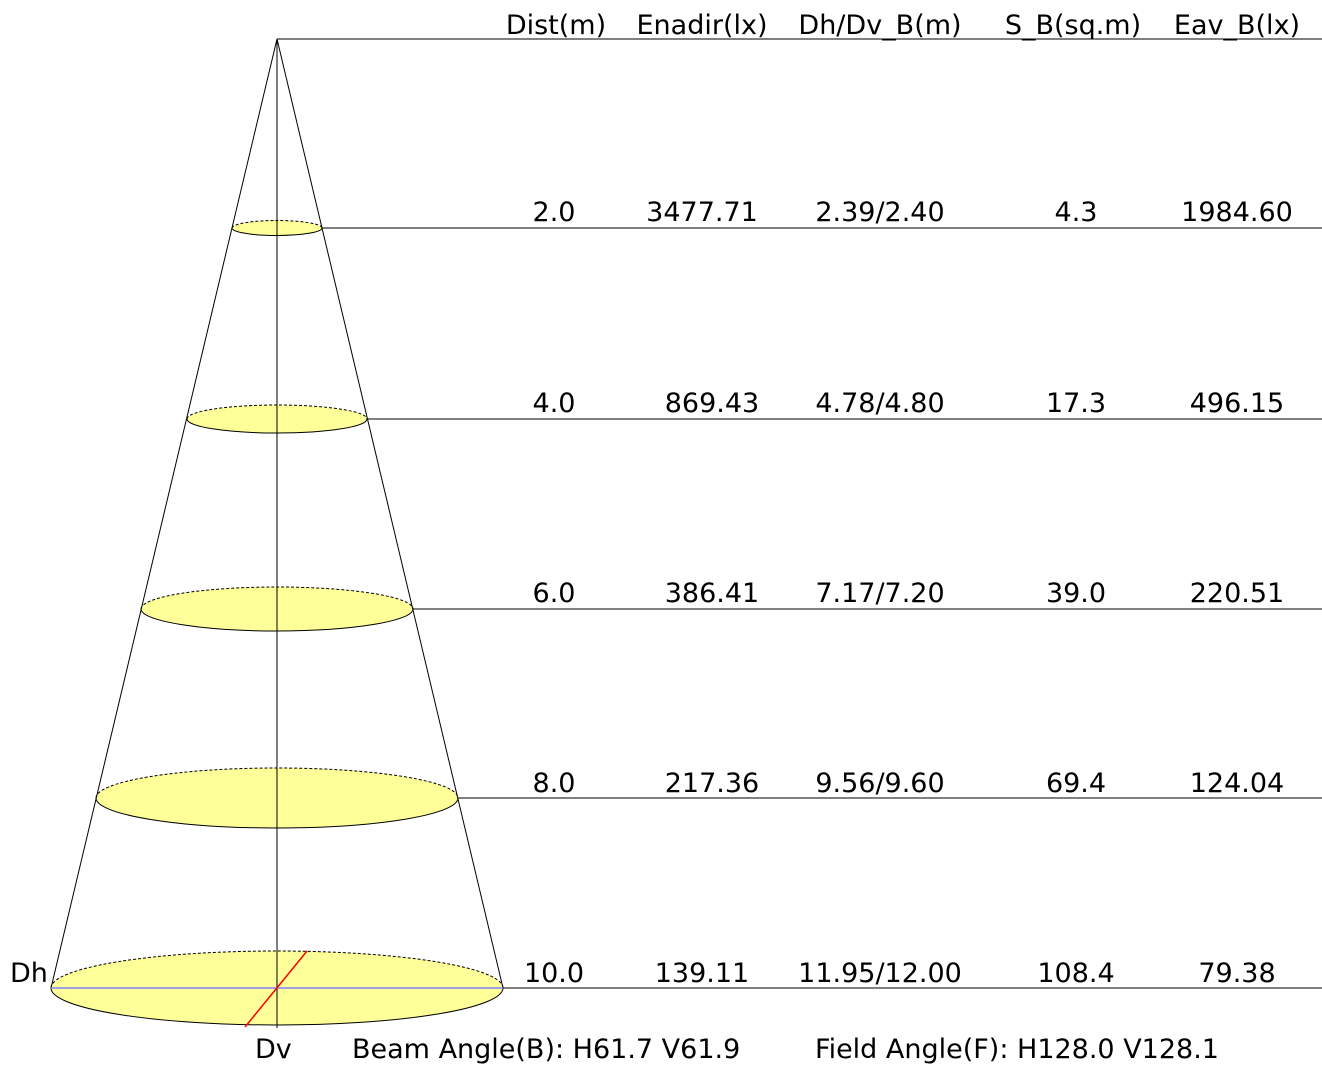 The width and height of the screenshot is (1322, 1066). What do you see at coordinates (879, 403) in the screenshot?
I see `cell-dh-dv: 4.78/4.80` at bounding box center [879, 403].